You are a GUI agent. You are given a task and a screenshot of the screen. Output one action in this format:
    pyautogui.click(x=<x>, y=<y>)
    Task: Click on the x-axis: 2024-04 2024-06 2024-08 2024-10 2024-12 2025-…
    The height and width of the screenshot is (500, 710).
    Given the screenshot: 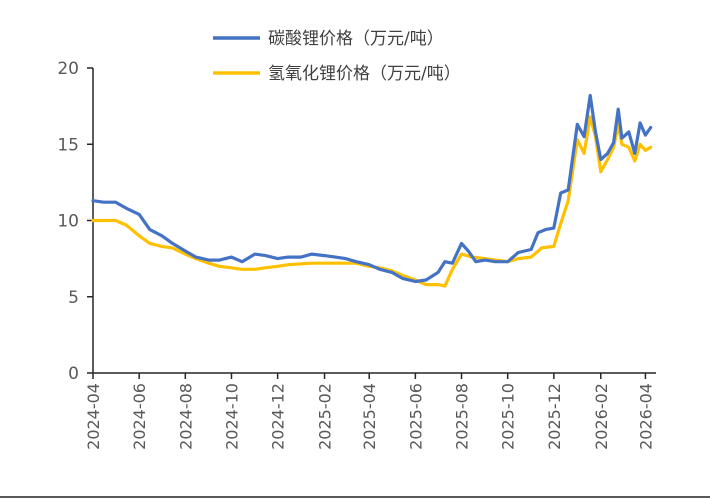 What is the action you would take?
    pyautogui.click(x=370, y=411)
    